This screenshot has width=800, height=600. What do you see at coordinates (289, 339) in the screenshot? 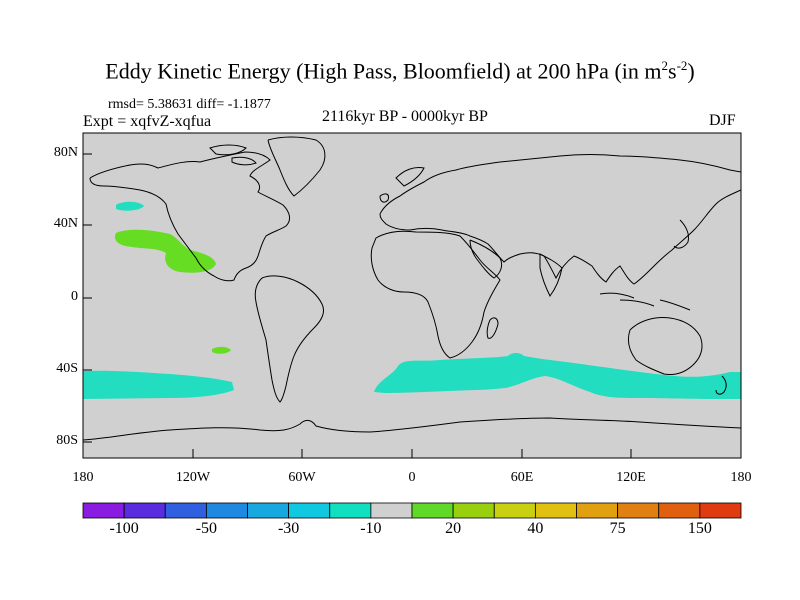
I see `coast-south-america` at bounding box center [289, 339].